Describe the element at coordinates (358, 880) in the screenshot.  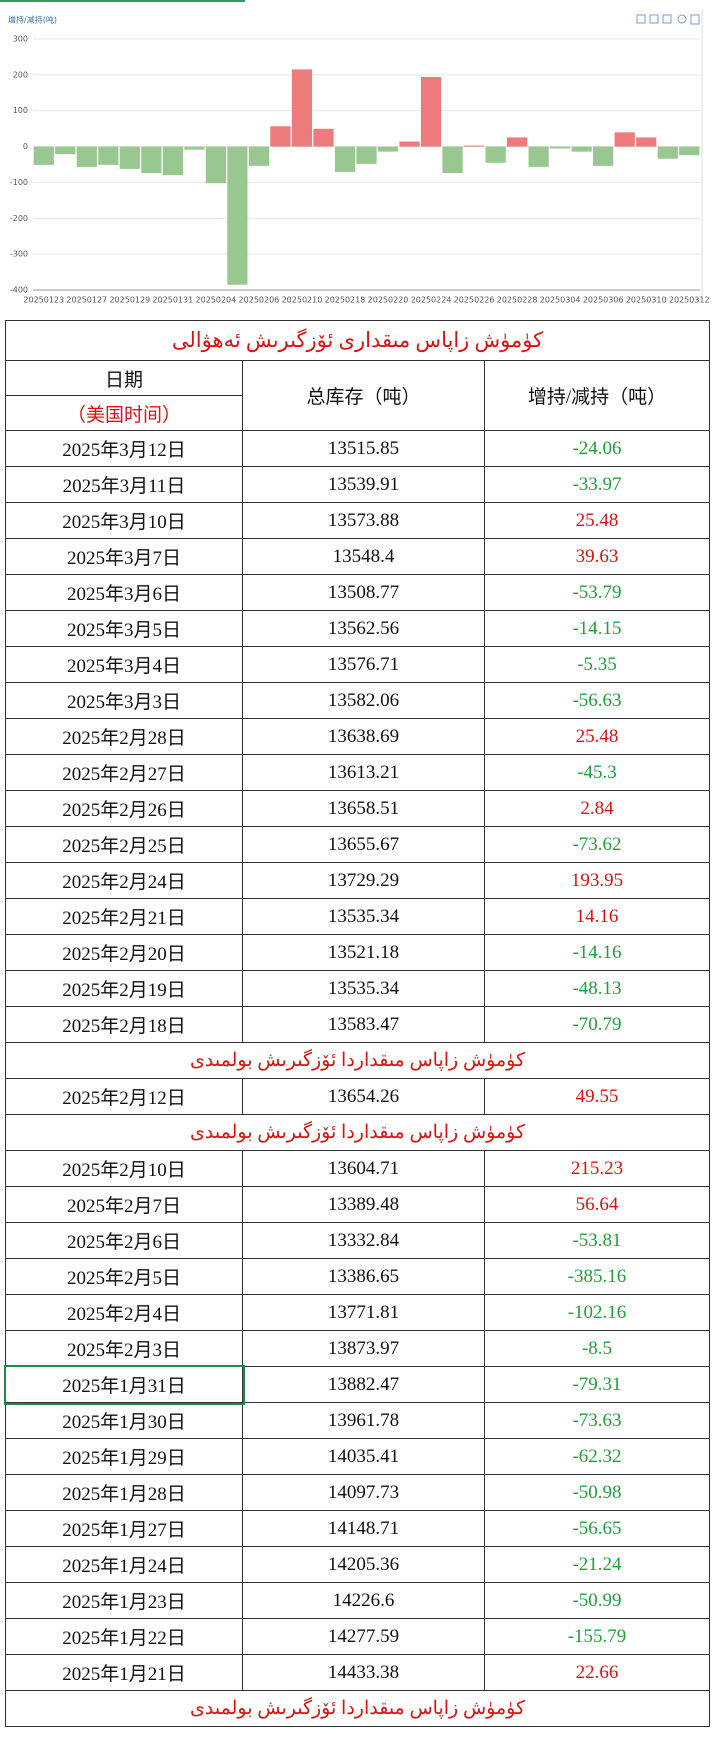
I see `table-row: 2025年2月24日 13729.29 193.95` at that location.